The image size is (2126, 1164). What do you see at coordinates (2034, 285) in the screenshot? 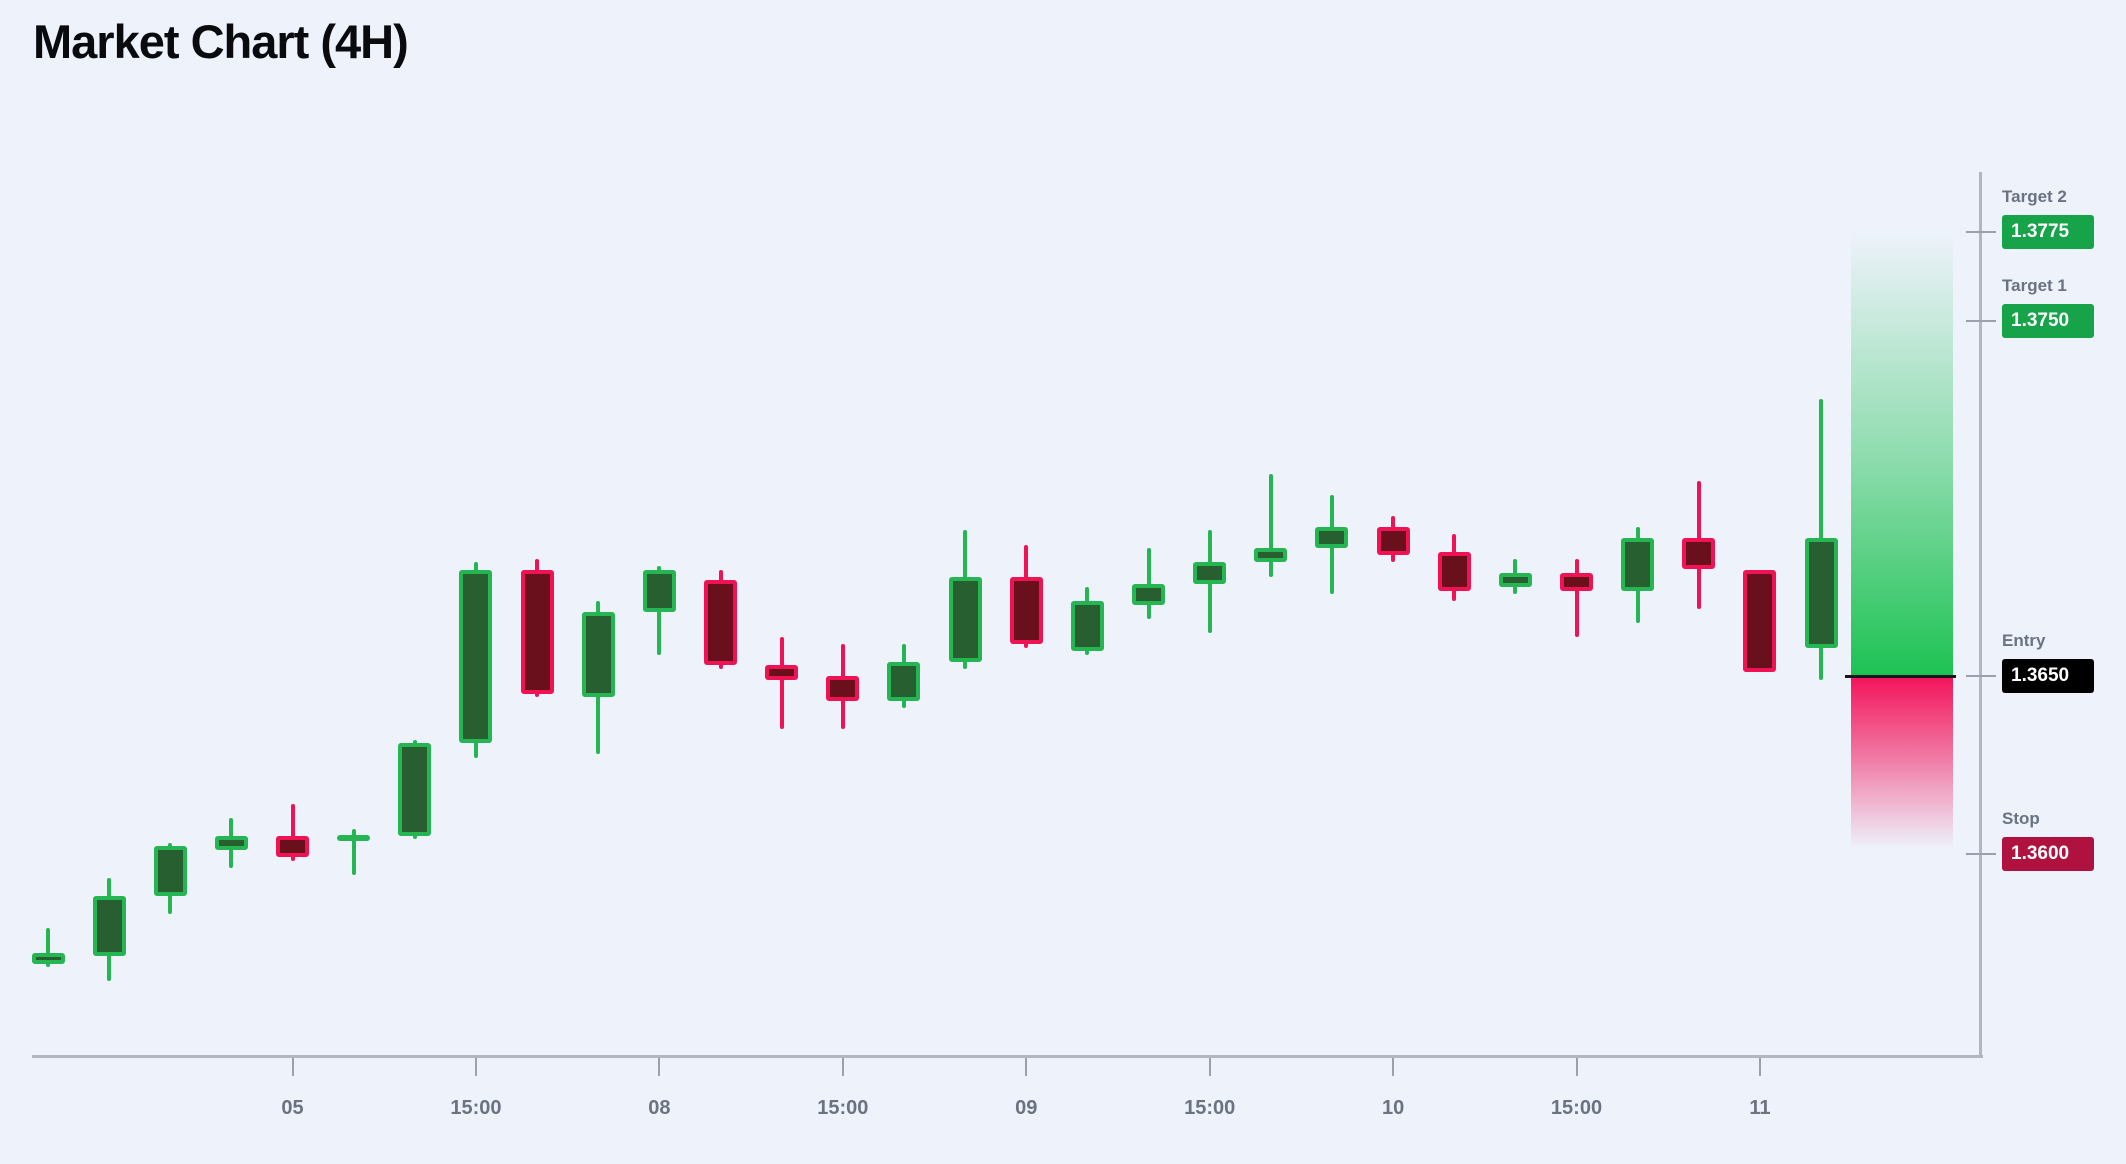
I see `level-label: Target 1` at bounding box center [2034, 285].